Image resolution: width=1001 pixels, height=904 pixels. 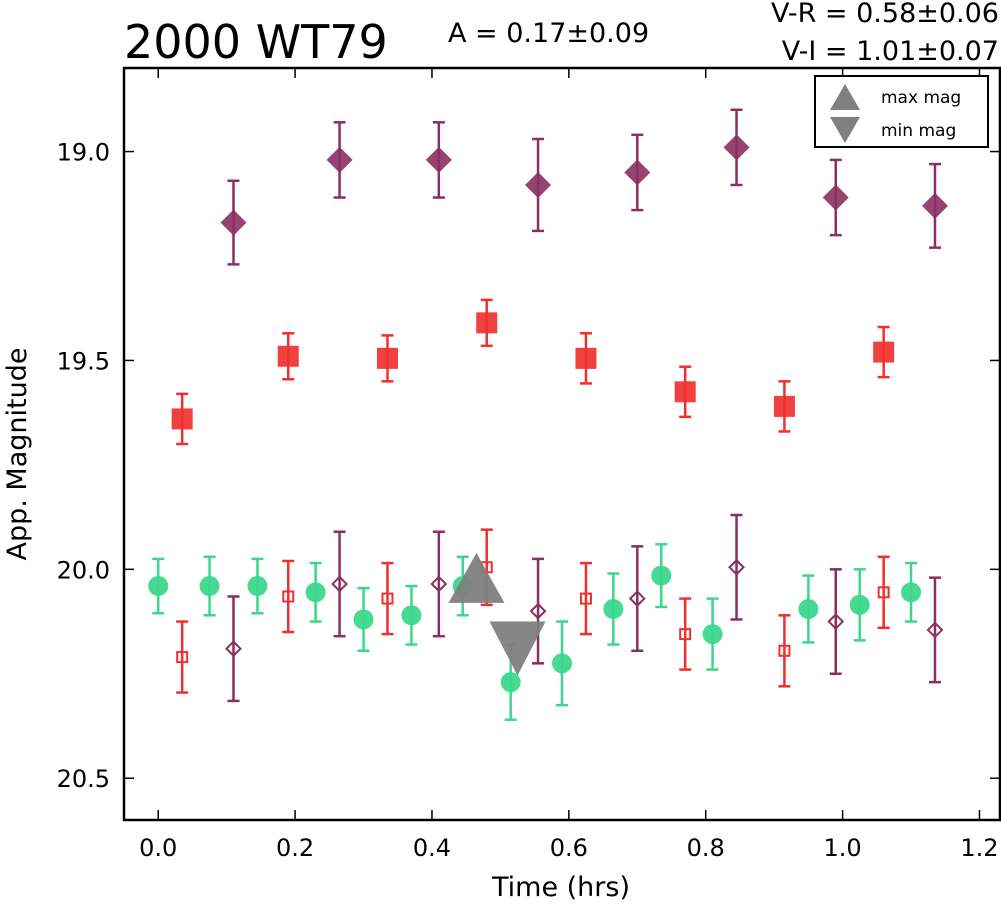 What do you see at coordinates (569, 848) in the screenshot?
I see `x-tick-label: 0.6` at bounding box center [569, 848].